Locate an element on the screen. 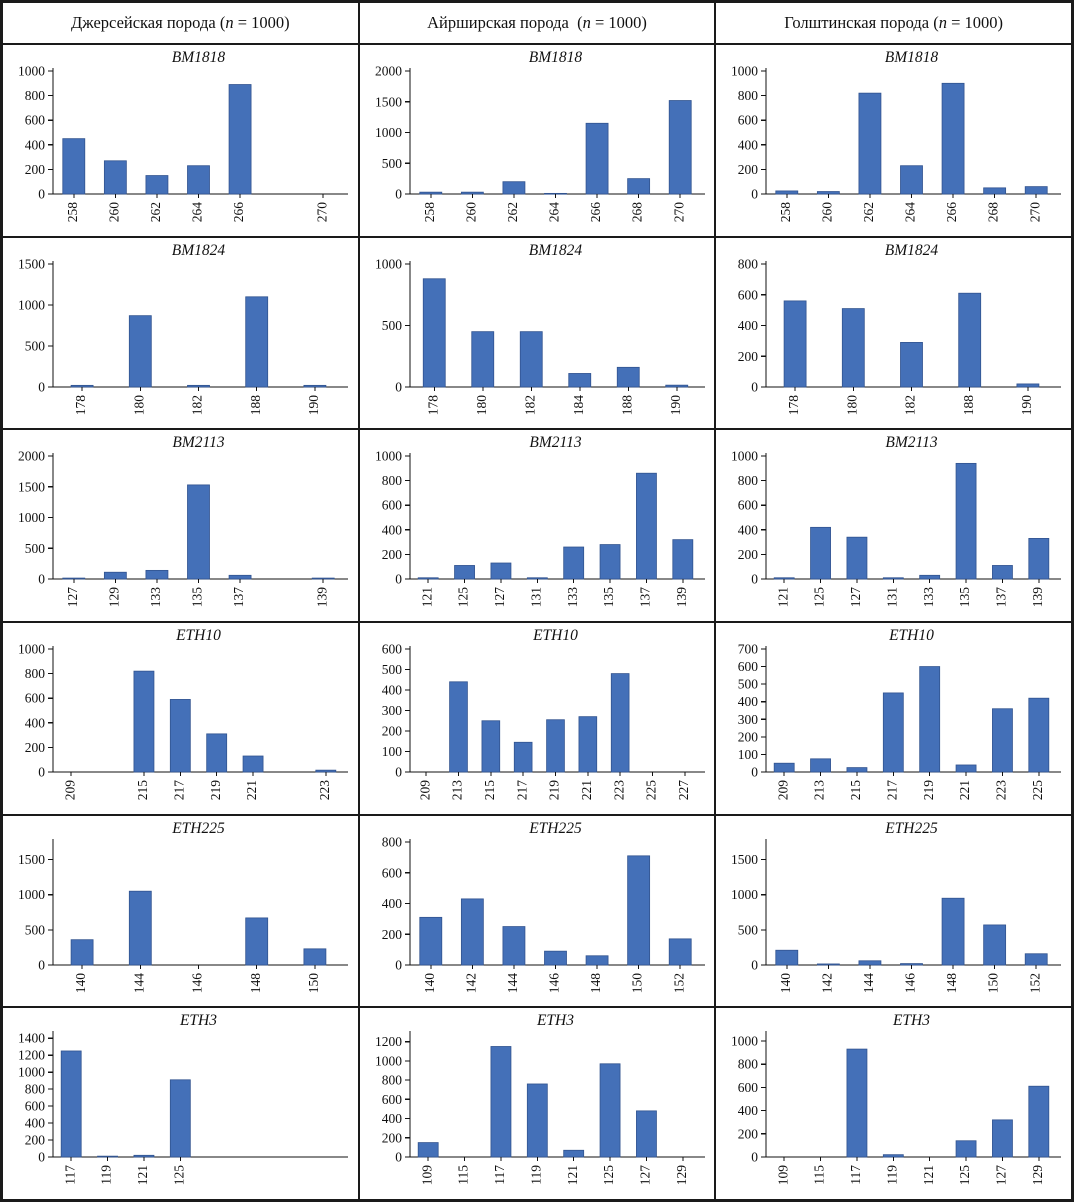 This screenshot has width=1074, height=1202. chart-svg: 0 500 1000 1500 ETH225 140 142 144 146 148 150 152 is located at coordinates (896, 906).